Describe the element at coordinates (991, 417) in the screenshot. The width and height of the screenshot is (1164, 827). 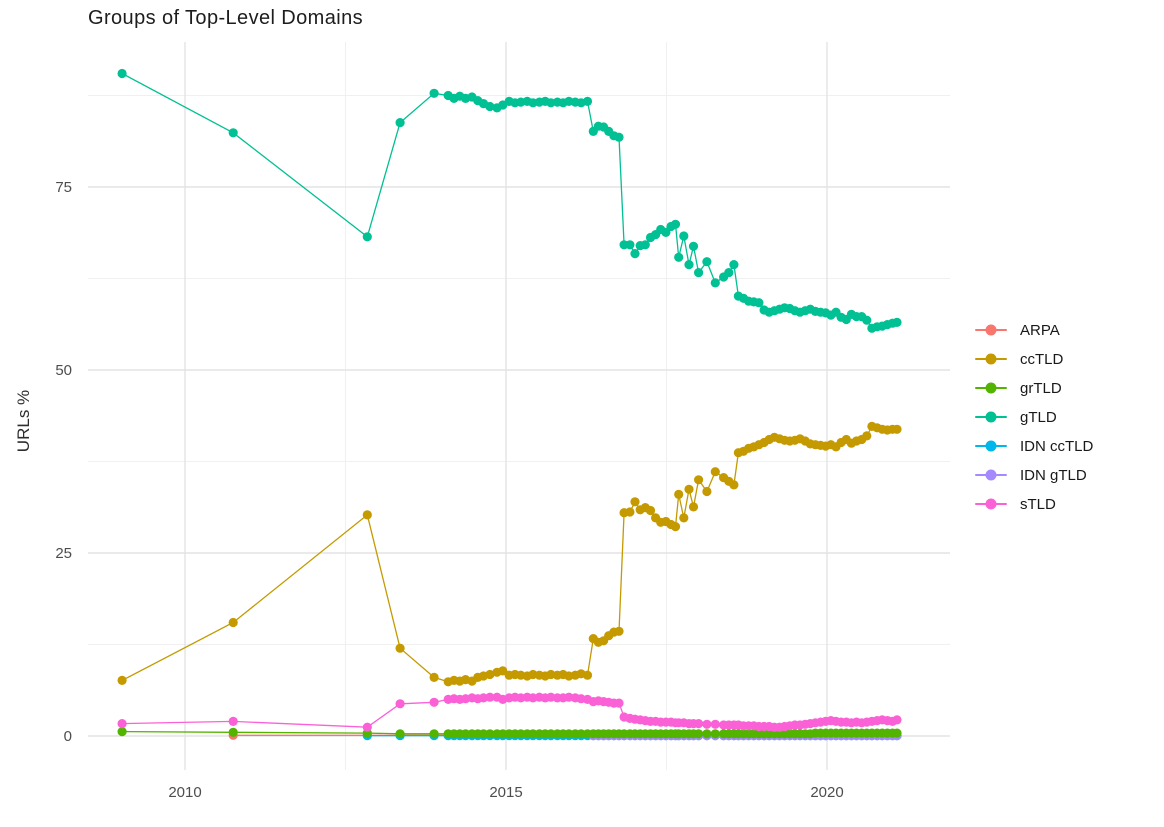
I see `legend-key-gtld-icon` at that location.